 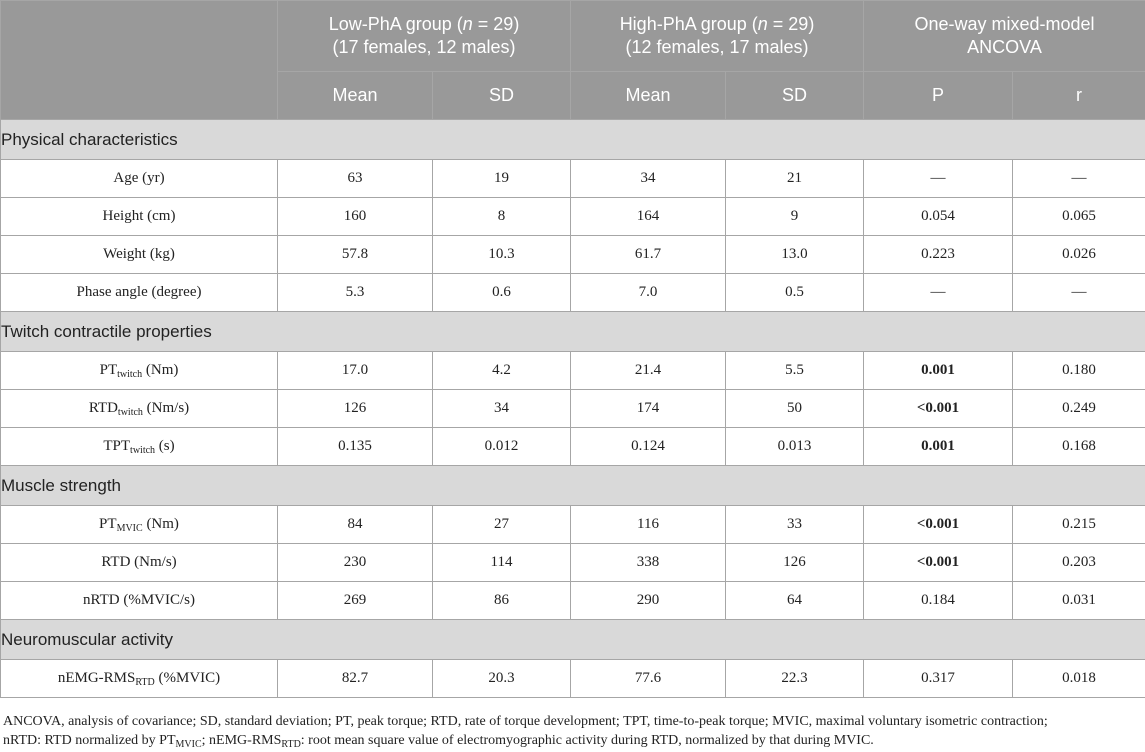 I want to click on high-mean-cell: 34, so click(x=648, y=178).